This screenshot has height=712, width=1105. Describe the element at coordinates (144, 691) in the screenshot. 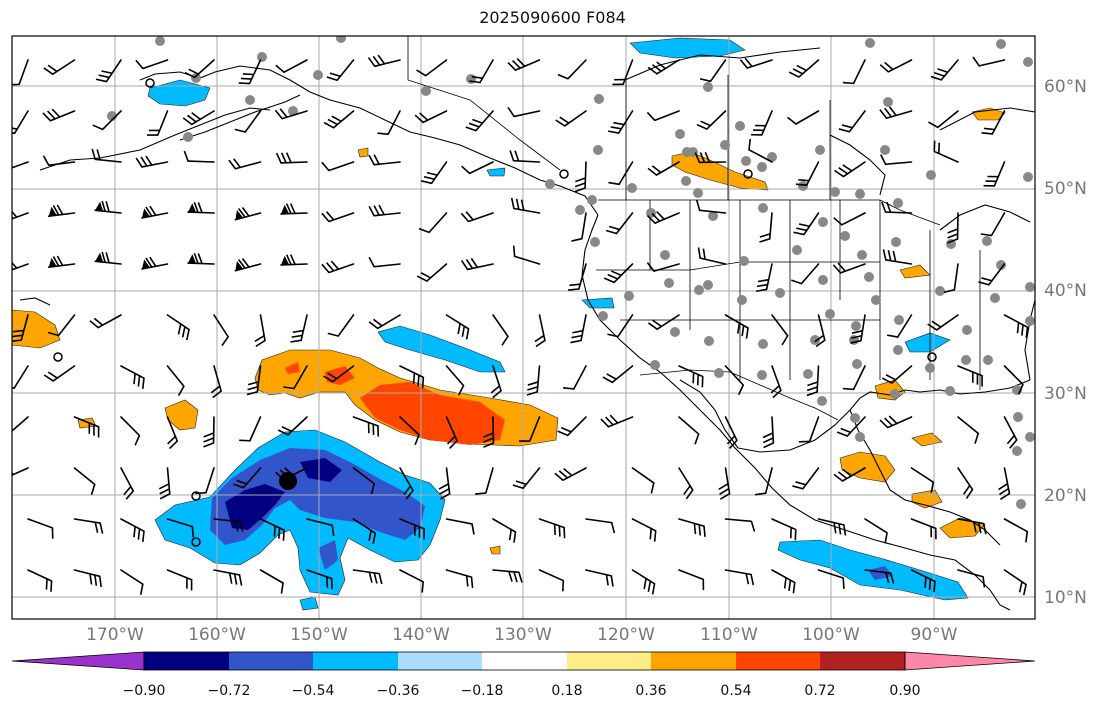

I see `colorbar-tick-label: −0.90` at that location.